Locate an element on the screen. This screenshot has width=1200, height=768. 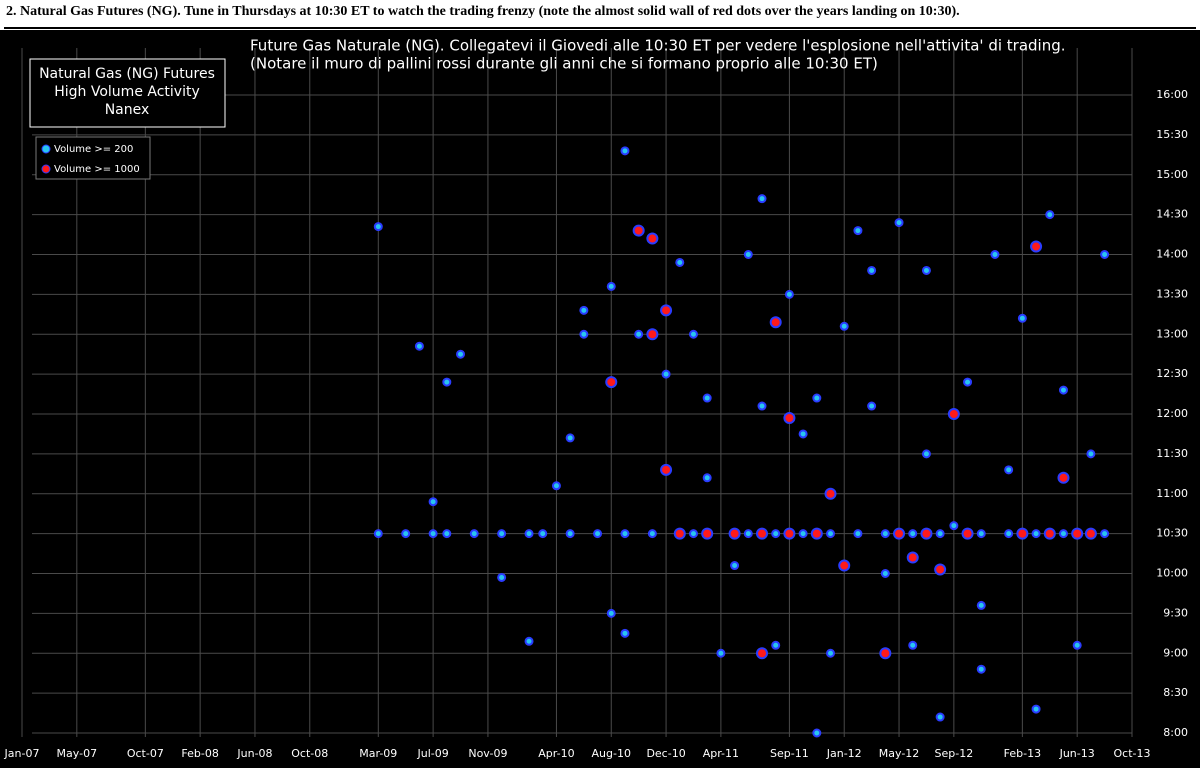
x-tick-label: Apr-11 is located at coordinates (721, 753).